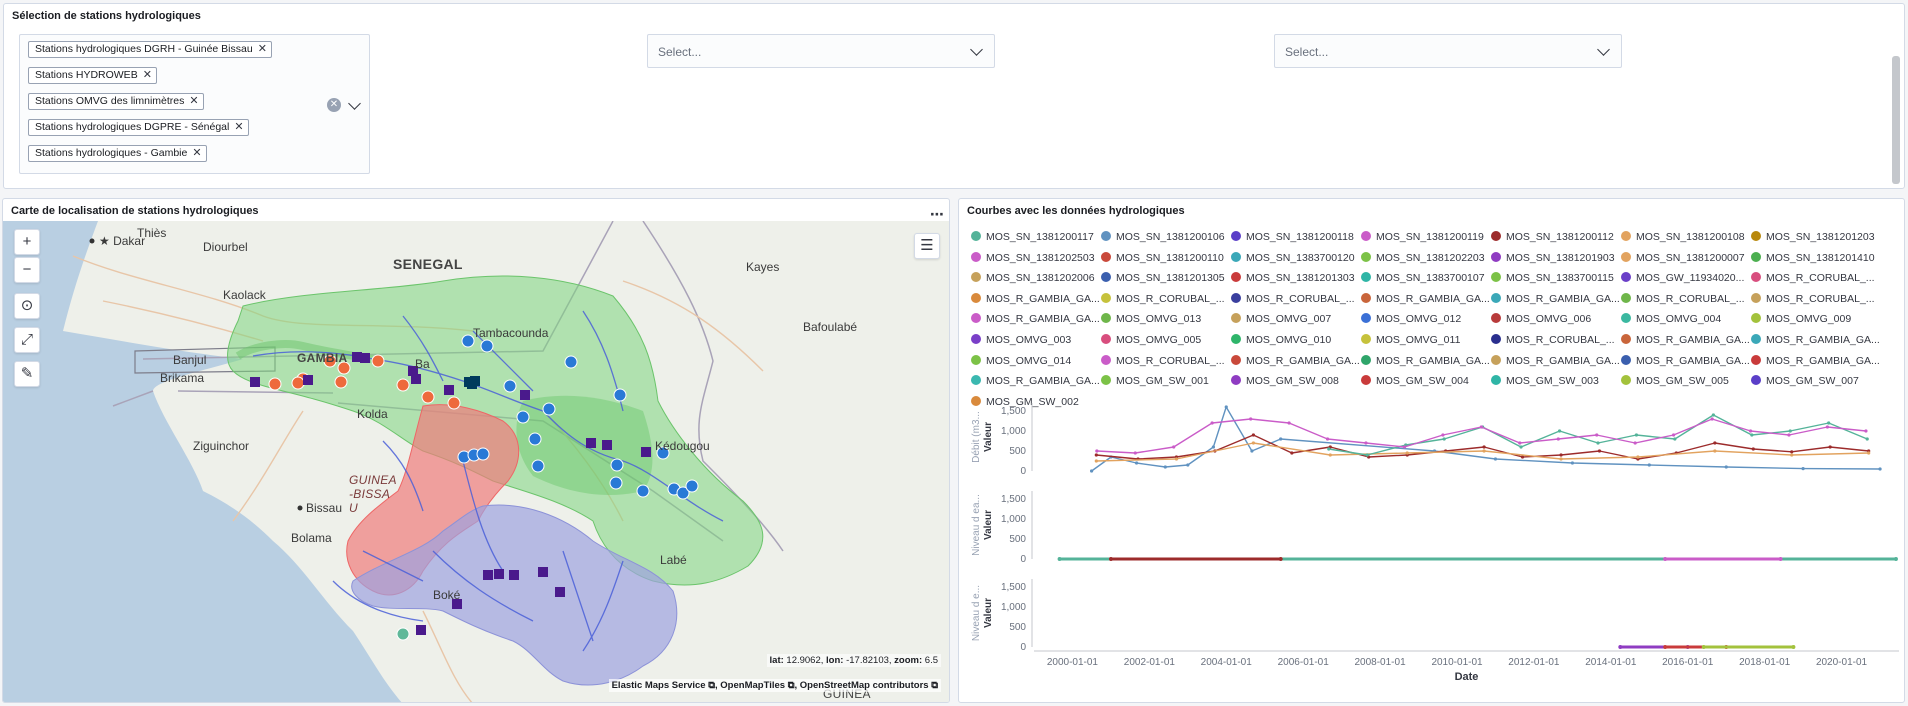  What do you see at coordinates (1021, 340) in the screenshot?
I see `legend-item: MOS_OMVG_003` at bounding box center [1021, 340].